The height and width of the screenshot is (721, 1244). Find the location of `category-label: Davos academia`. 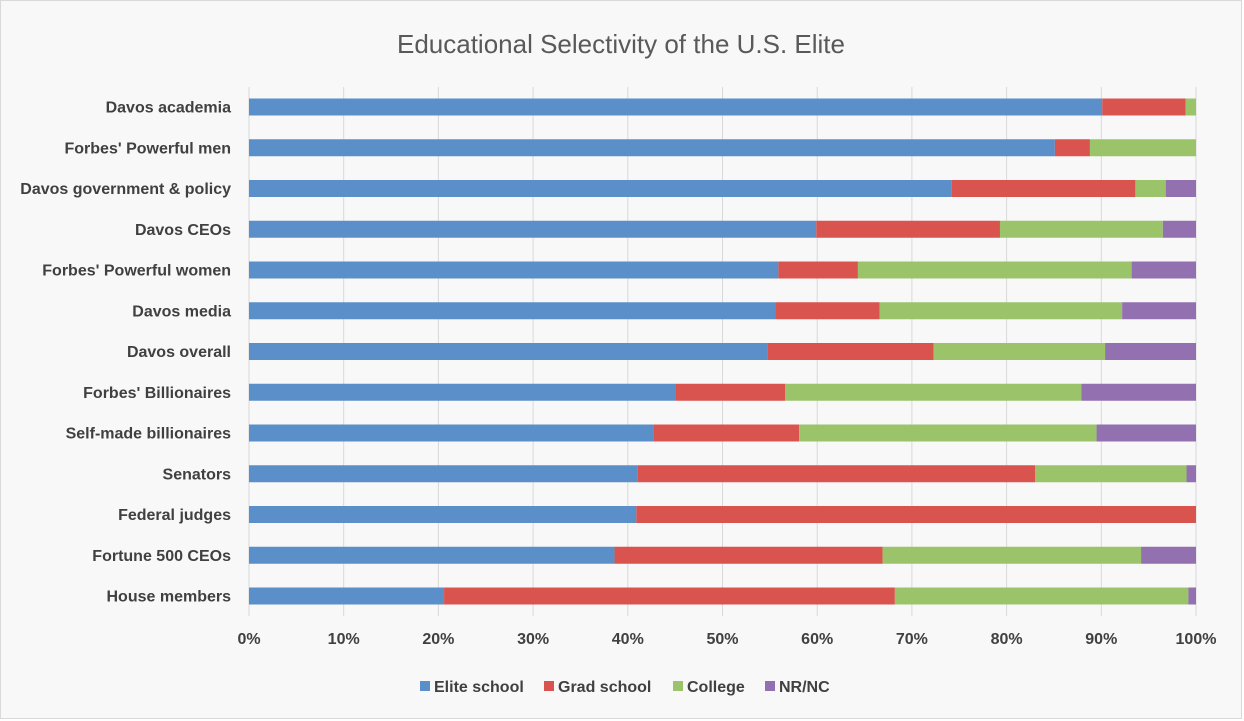

category-label: Davos academia is located at coordinates (169, 108).